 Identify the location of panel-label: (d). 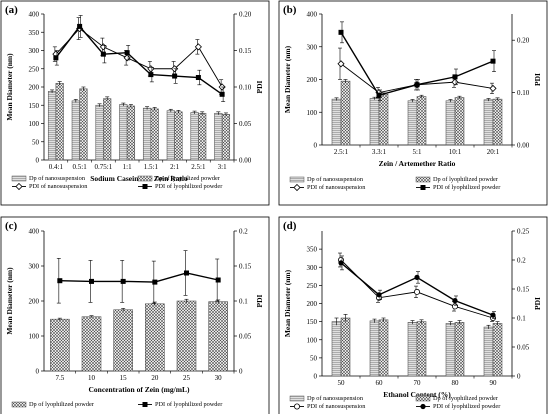
(290, 226).